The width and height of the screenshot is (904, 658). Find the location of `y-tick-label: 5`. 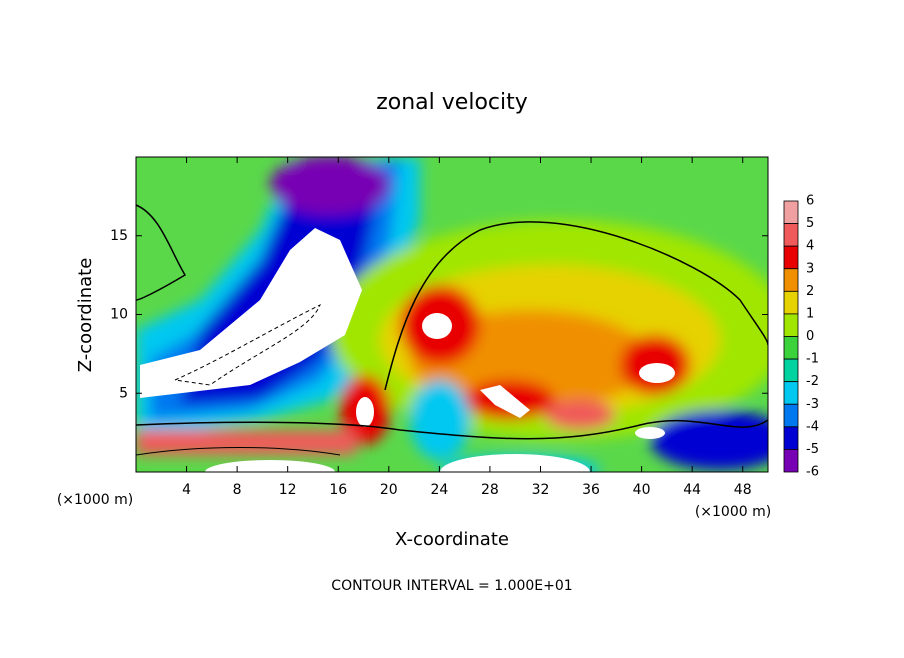

y-tick-label: 5 is located at coordinates (123, 393).